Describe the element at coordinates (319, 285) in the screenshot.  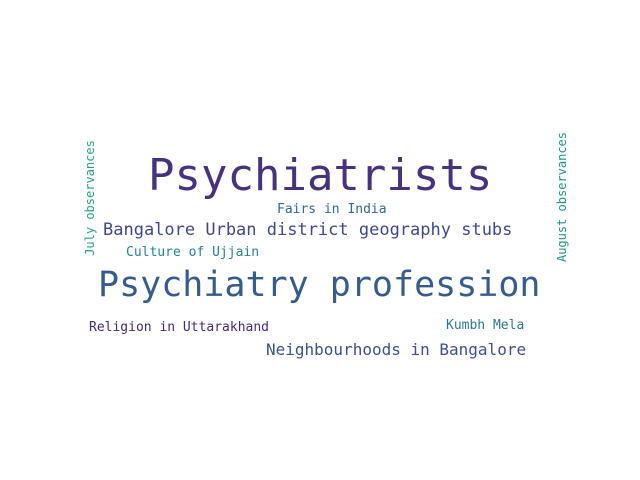
I see `word-psychiatry-profession: Psychiatry profession` at that location.